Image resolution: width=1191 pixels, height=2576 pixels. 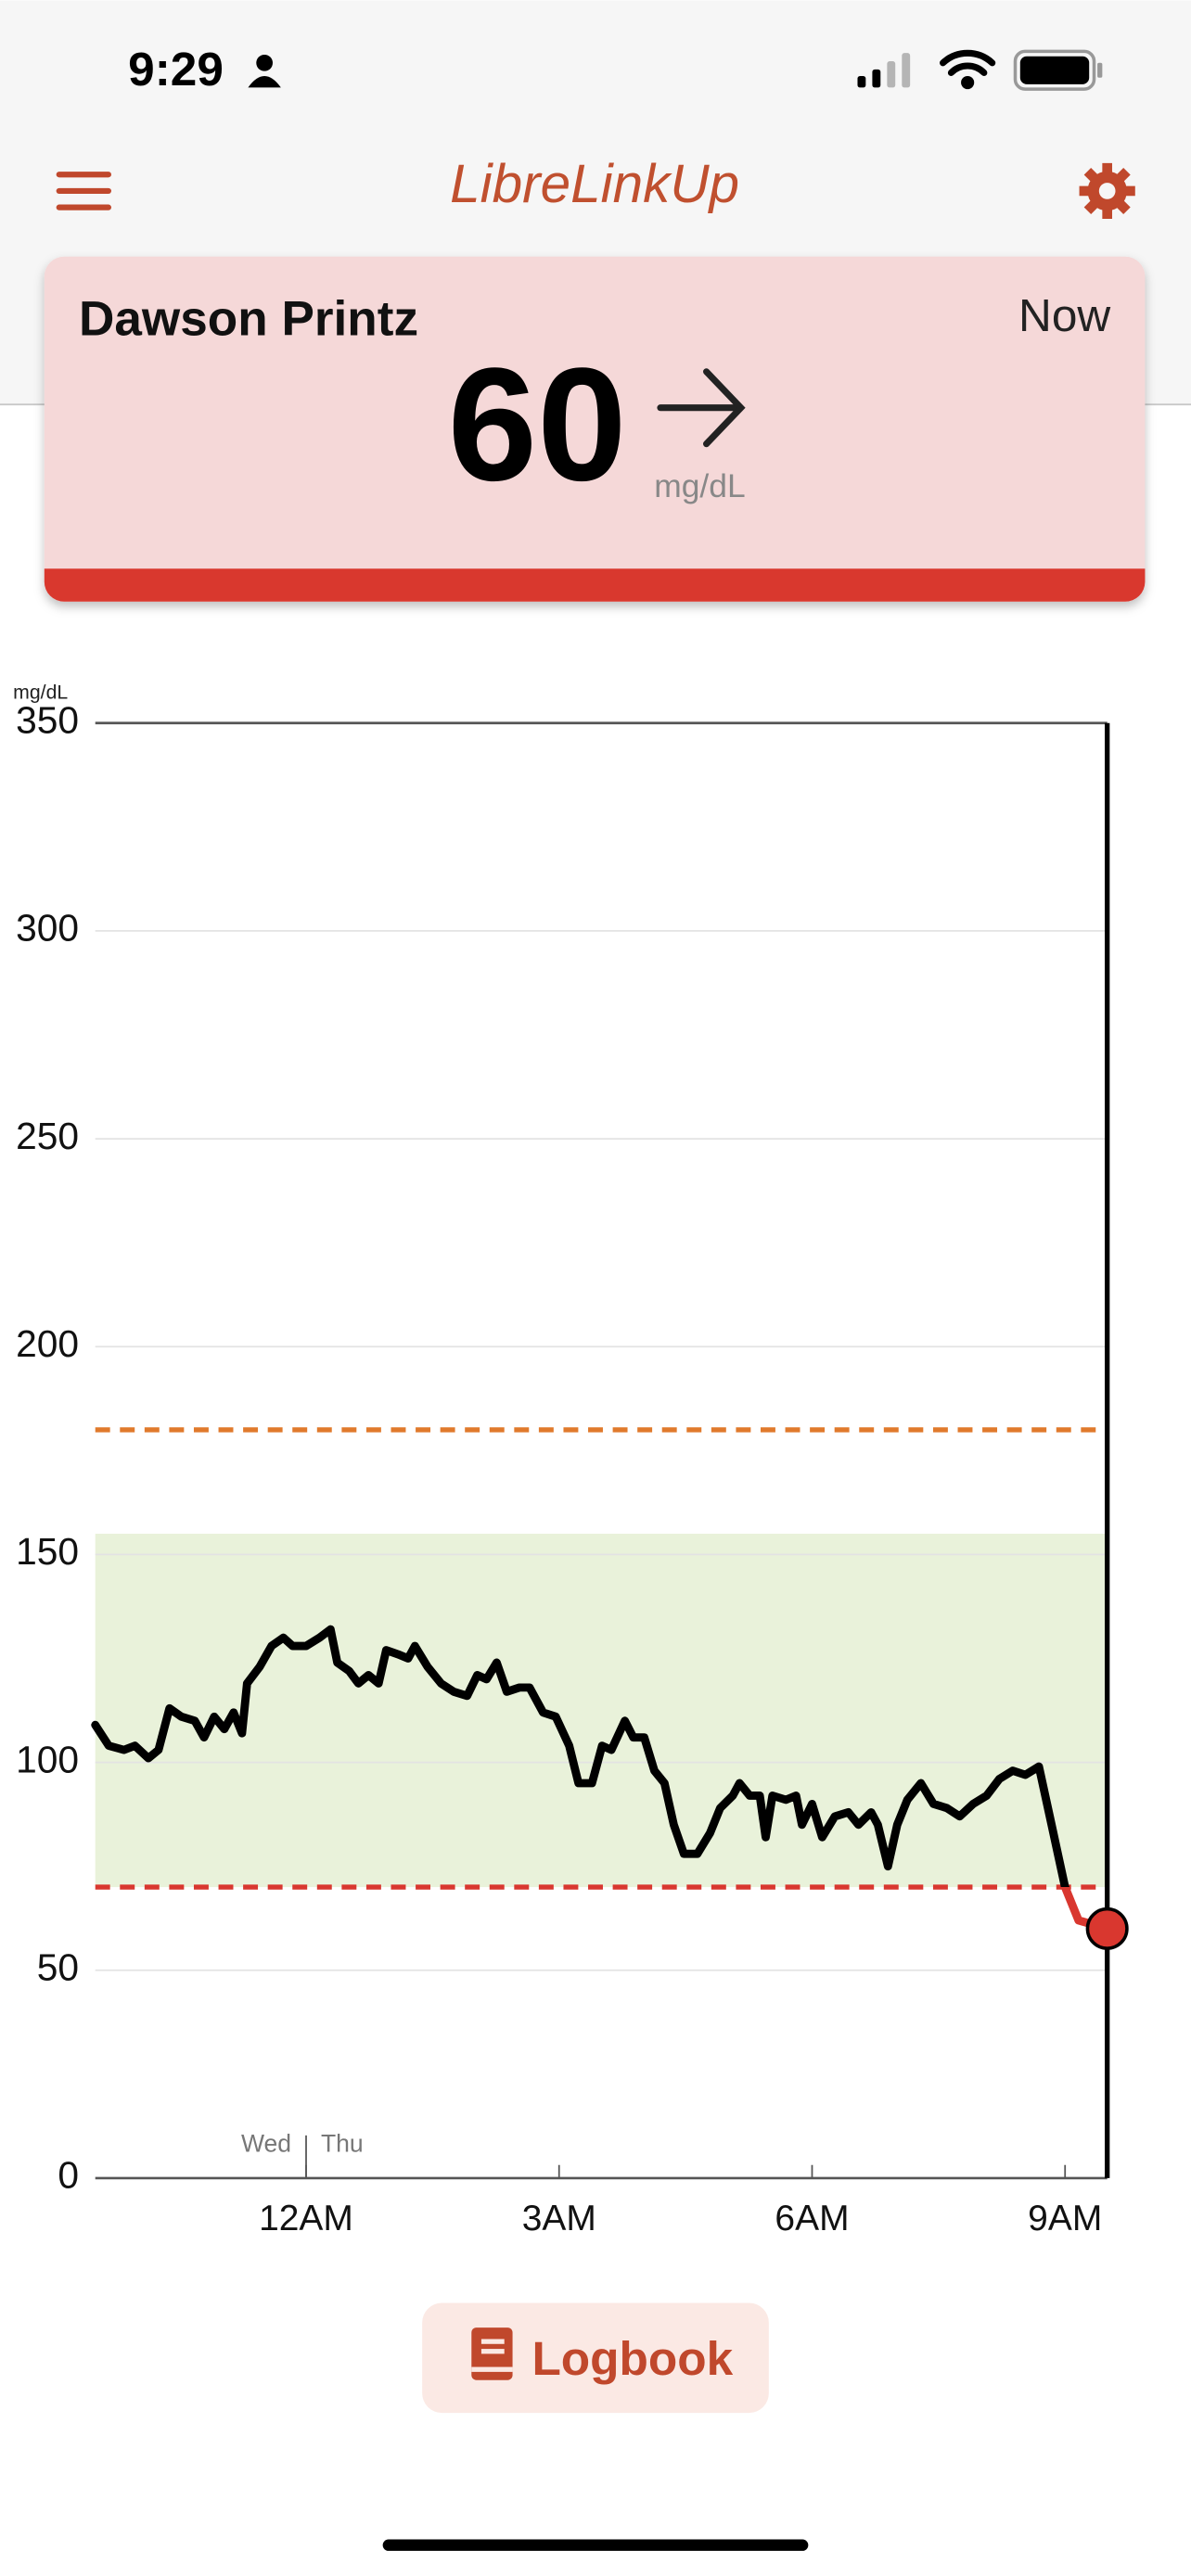 What do you see at coordinates (264, 71) in the screenshot?
I see `person-icon` at bounding box center [264, 71].